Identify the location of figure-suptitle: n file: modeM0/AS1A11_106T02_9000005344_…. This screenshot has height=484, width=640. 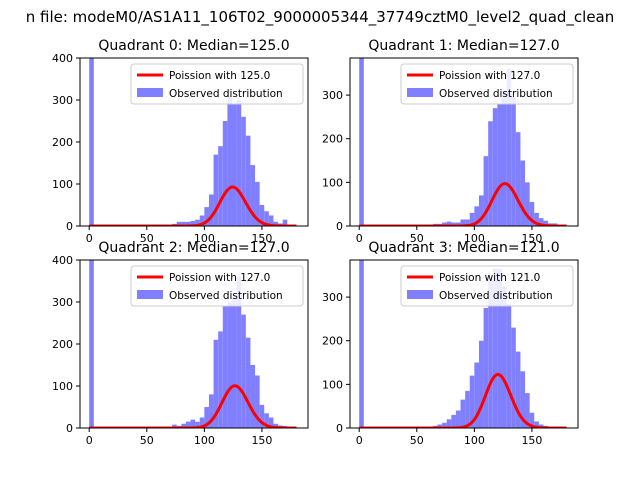
(320, 17).